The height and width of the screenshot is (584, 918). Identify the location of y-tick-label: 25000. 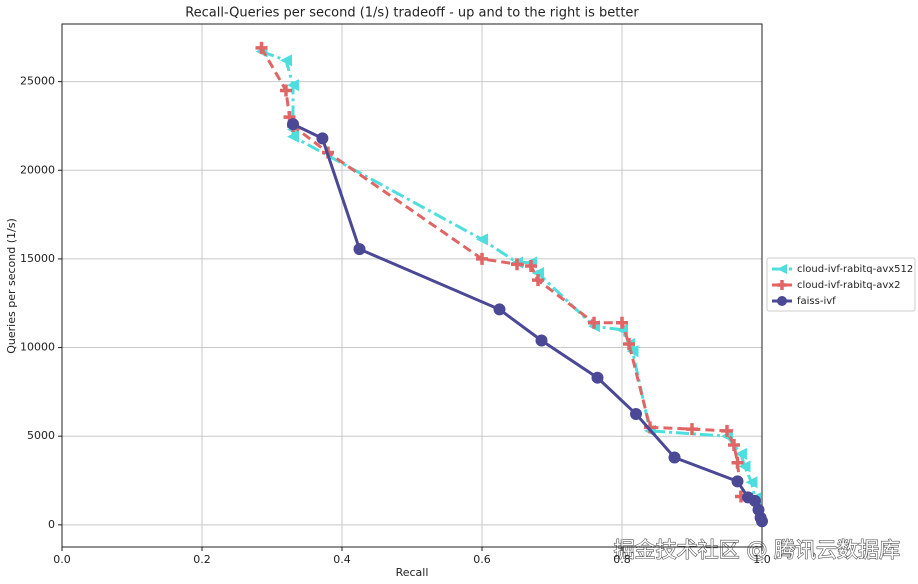
(37, 81).